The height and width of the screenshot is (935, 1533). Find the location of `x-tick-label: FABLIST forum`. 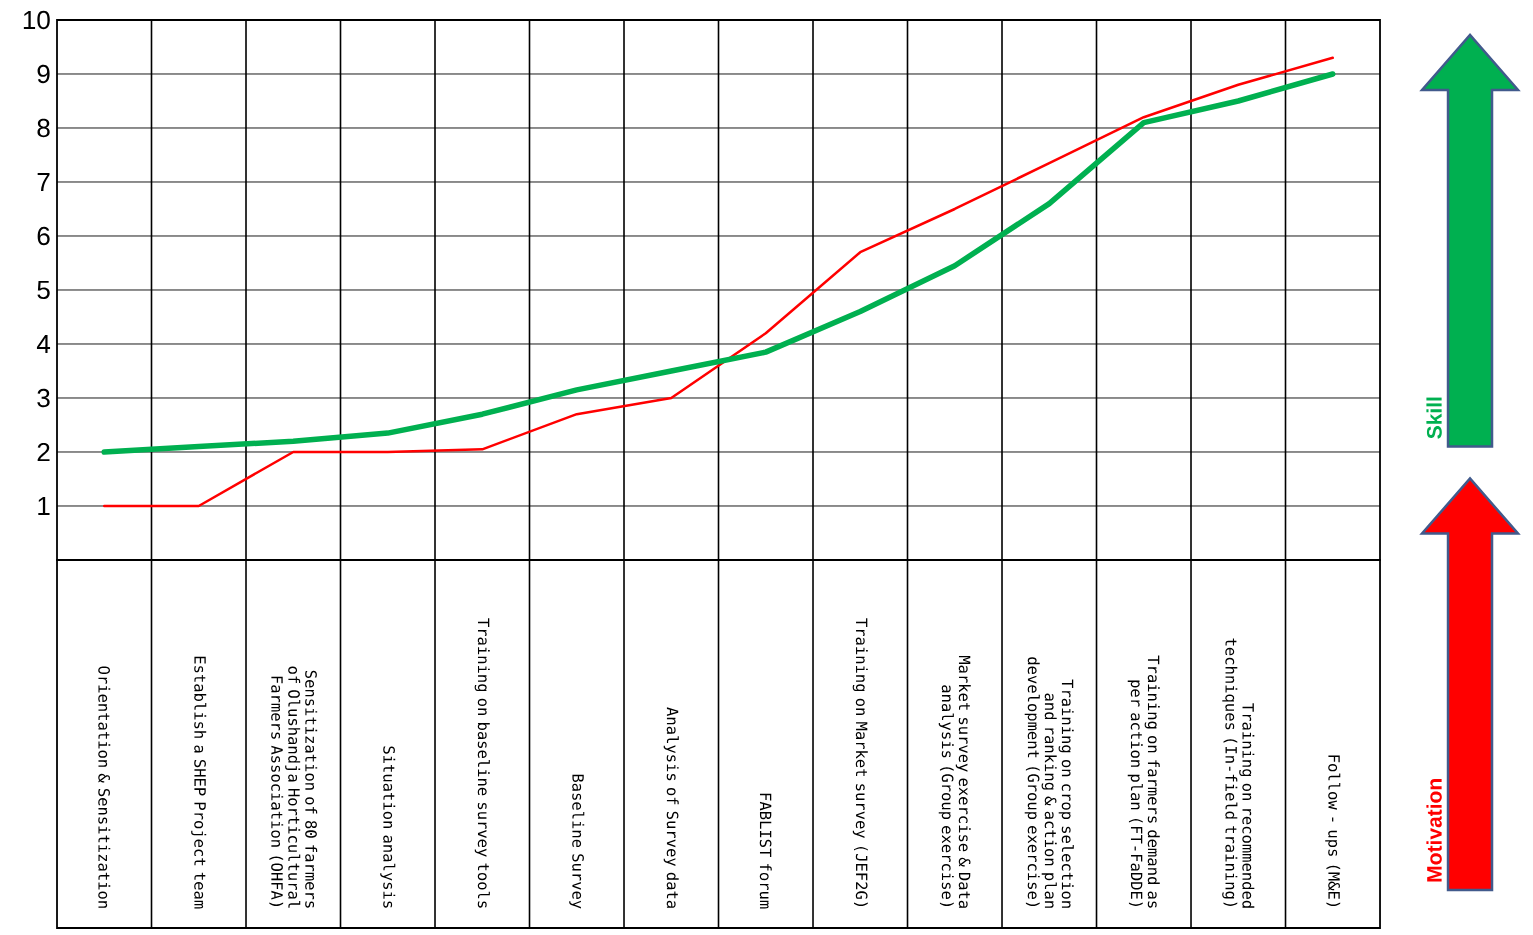

x-tick-label: FABLIST forum is located at coordinates (765, 851).